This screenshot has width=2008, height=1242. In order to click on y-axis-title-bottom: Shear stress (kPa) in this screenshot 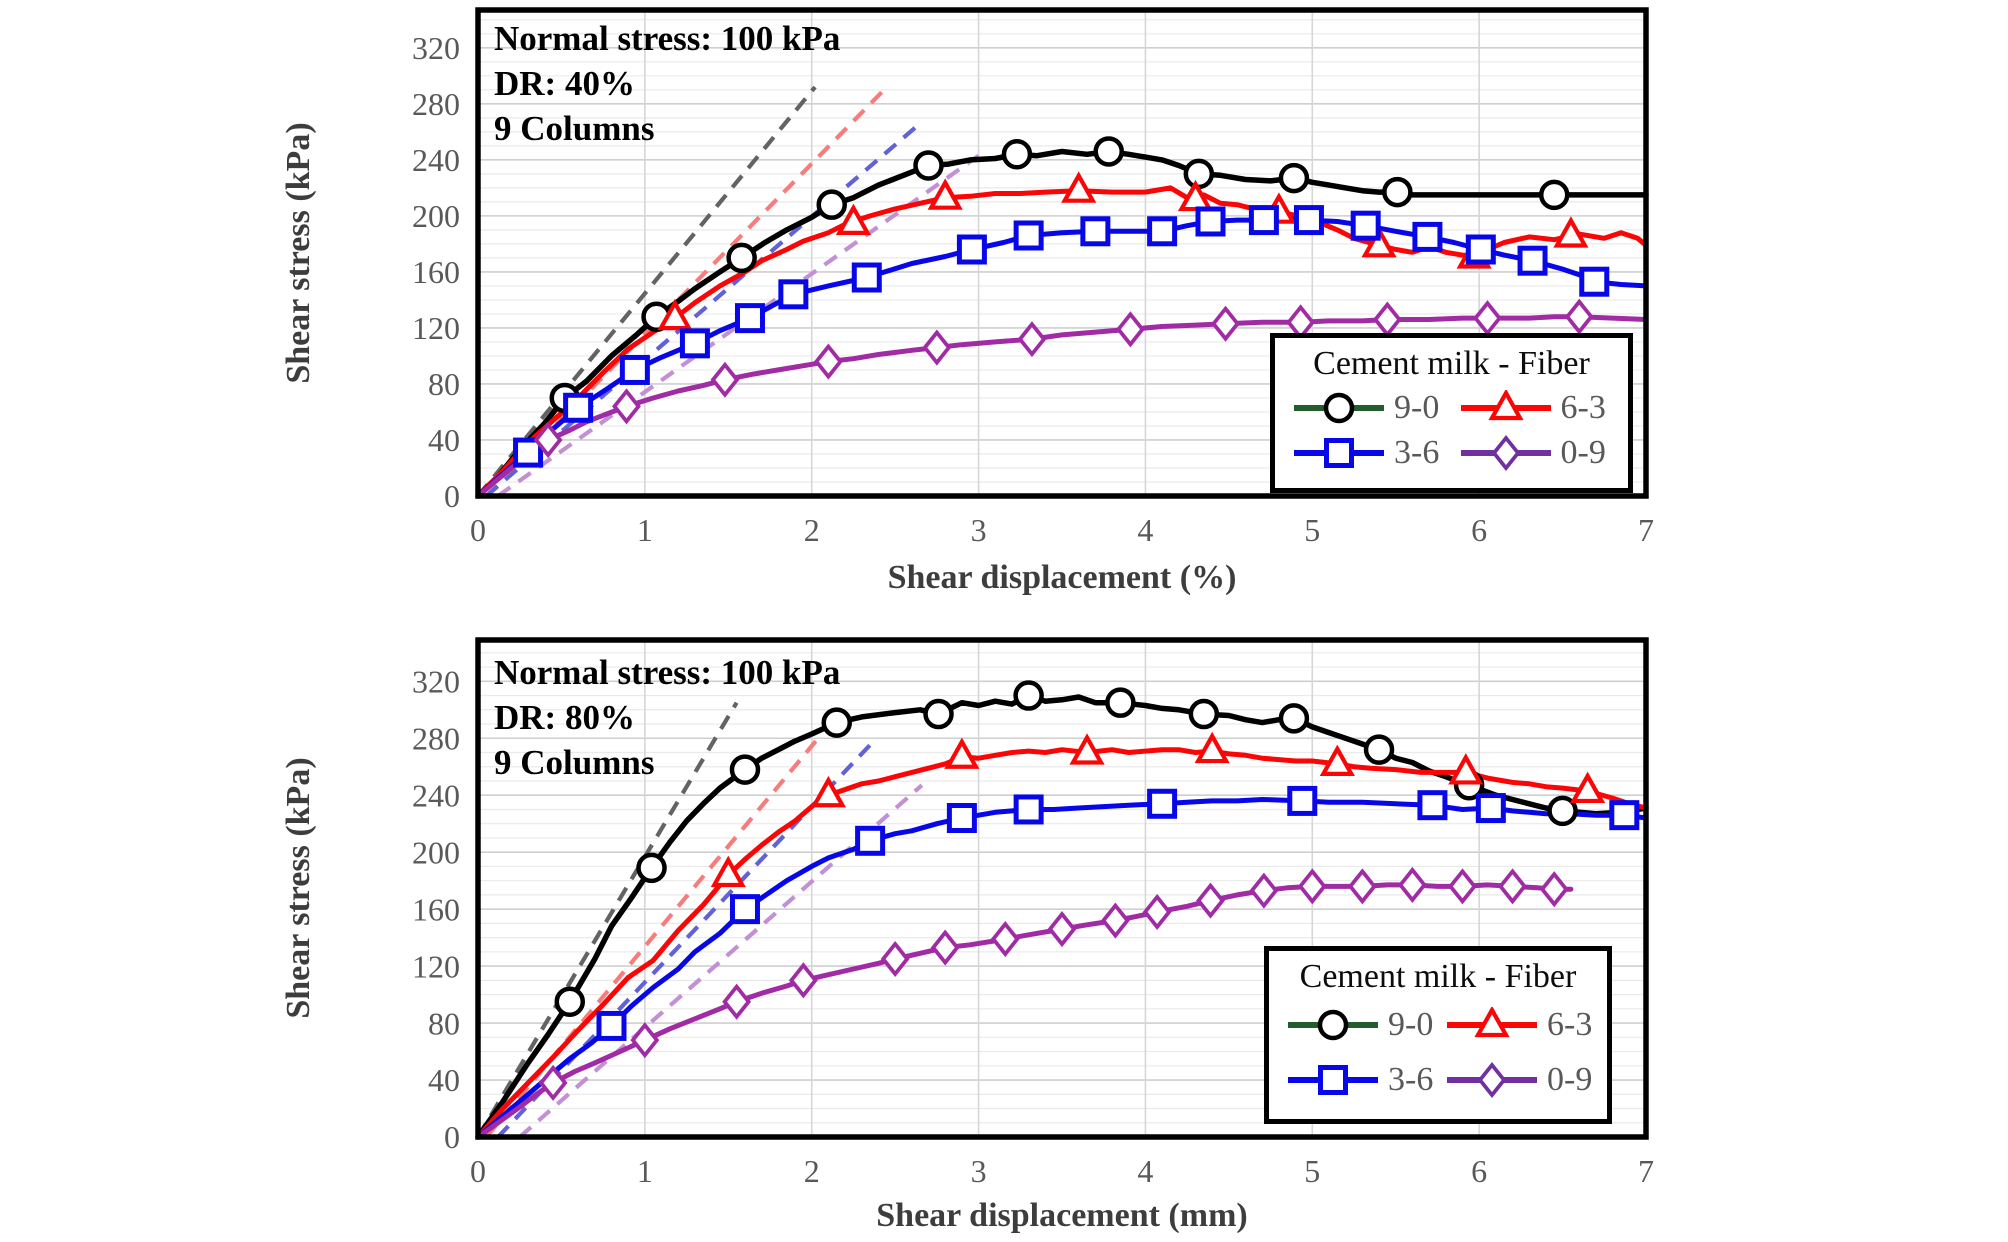, I will do `click(298, 888)`.